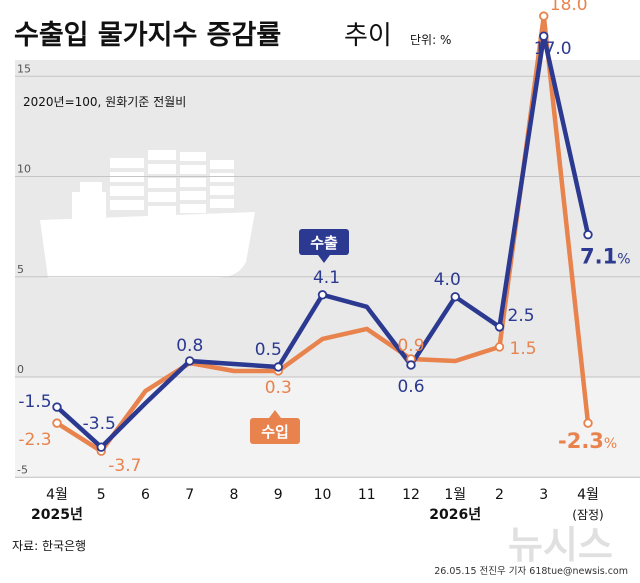 This screenshot has height=583, width=640. Describe the element at coordinates (455, 495) in the screenshot. I see `x-tick-label: 1월` at that location.